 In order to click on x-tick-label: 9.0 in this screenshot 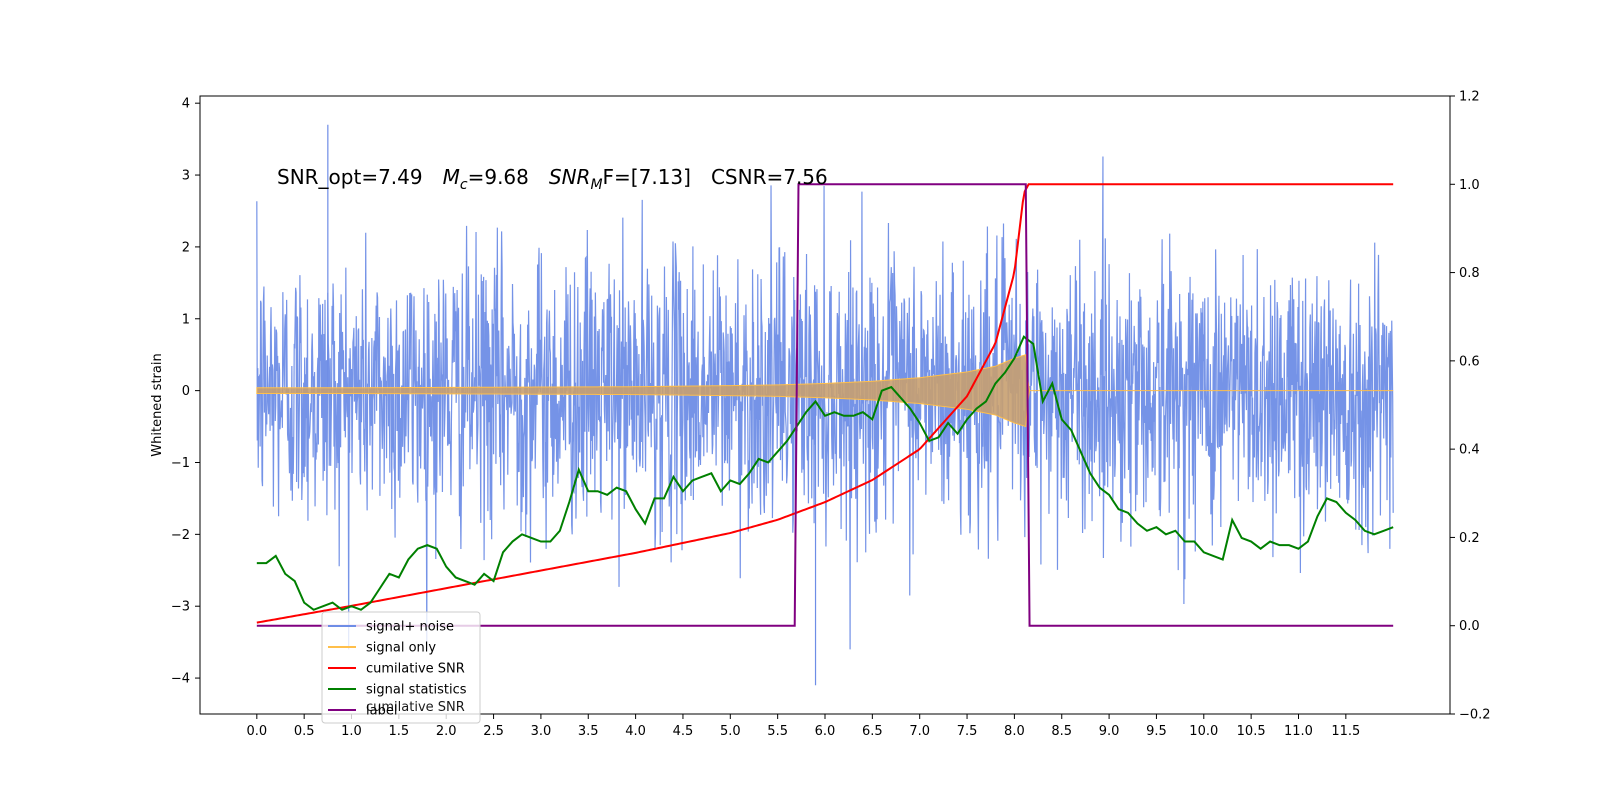, I will do `click(1109, 731)`.